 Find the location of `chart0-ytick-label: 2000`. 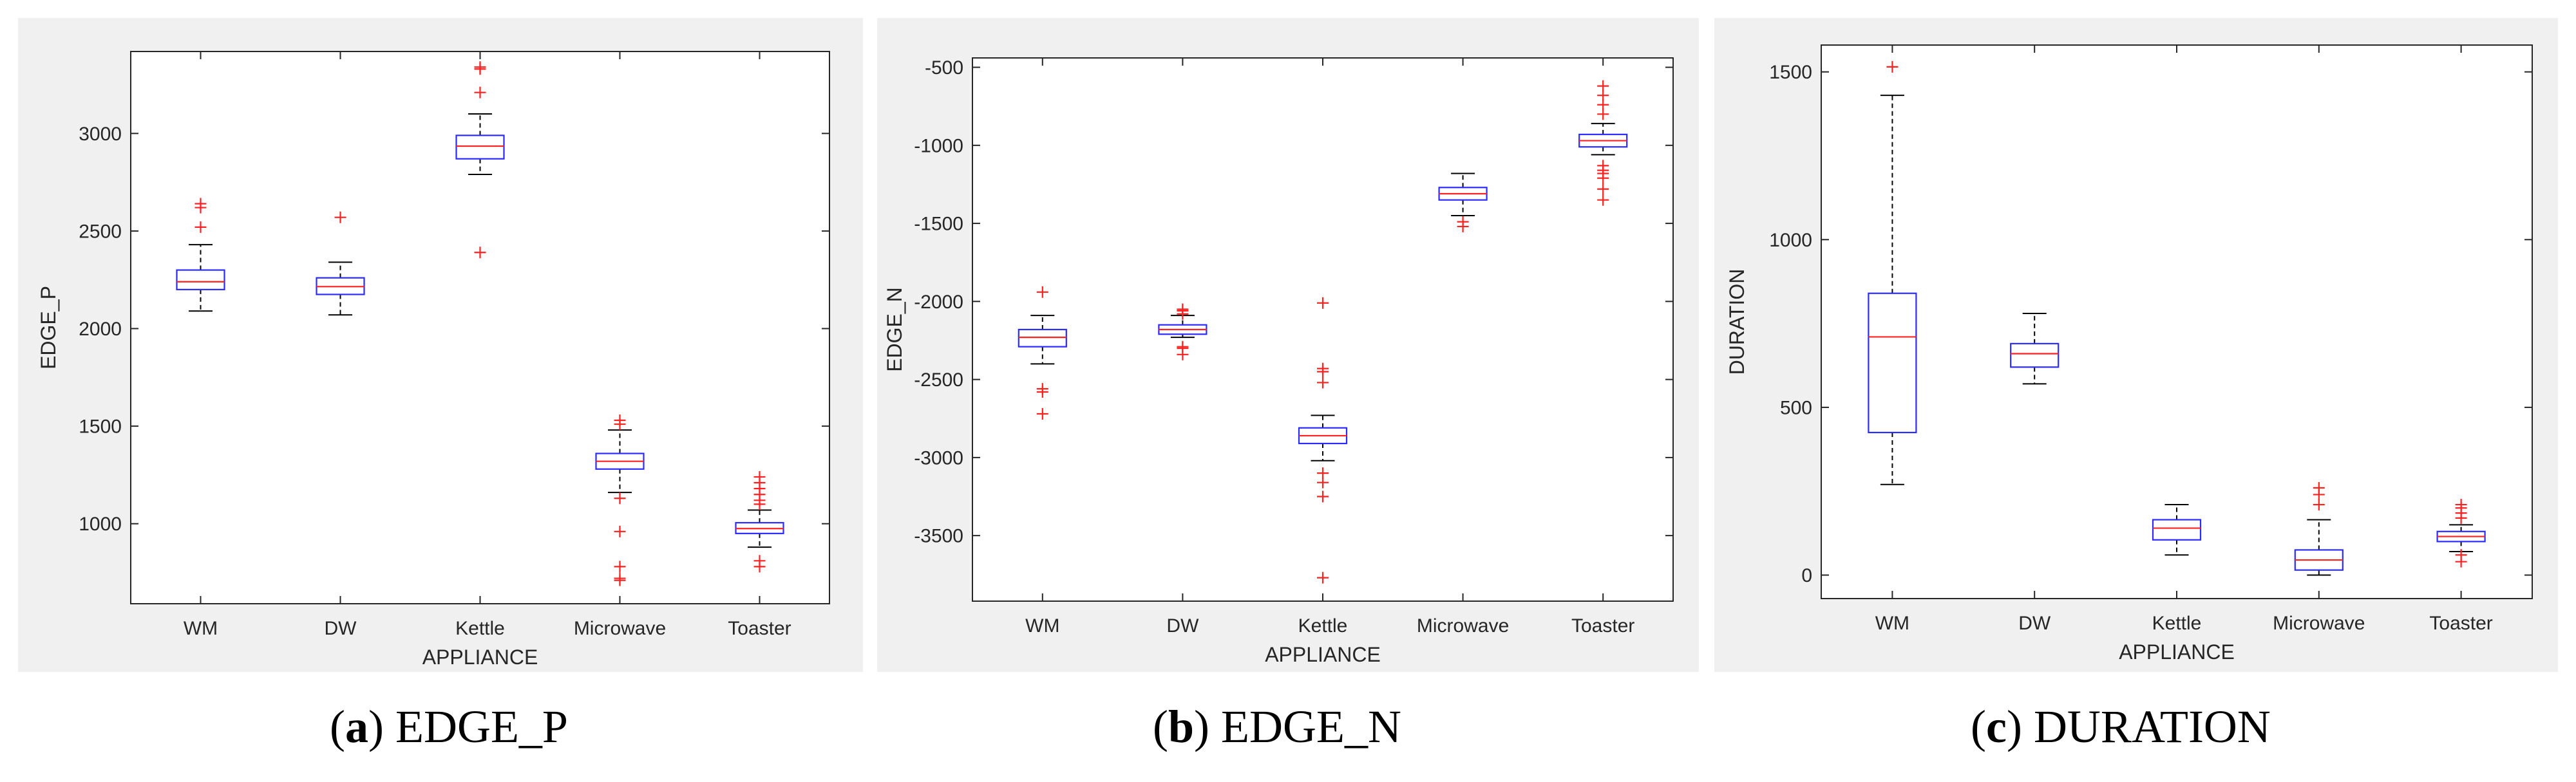

chart0-ytick-label: 2000 is located at coordinates (100, 329).